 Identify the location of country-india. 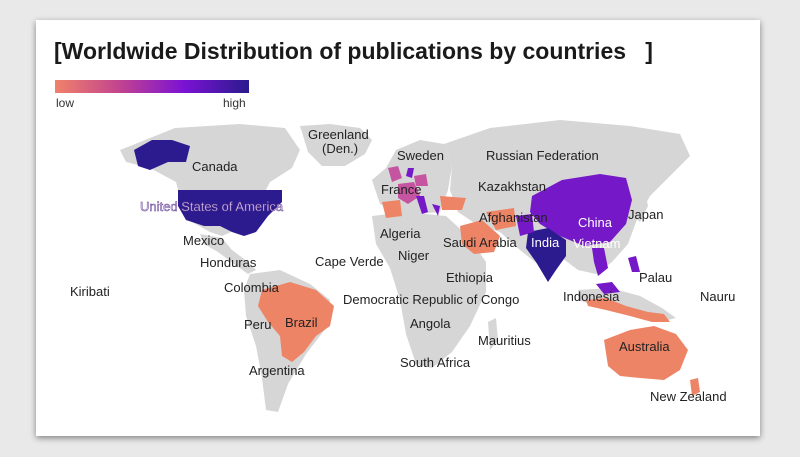
(546, 255).